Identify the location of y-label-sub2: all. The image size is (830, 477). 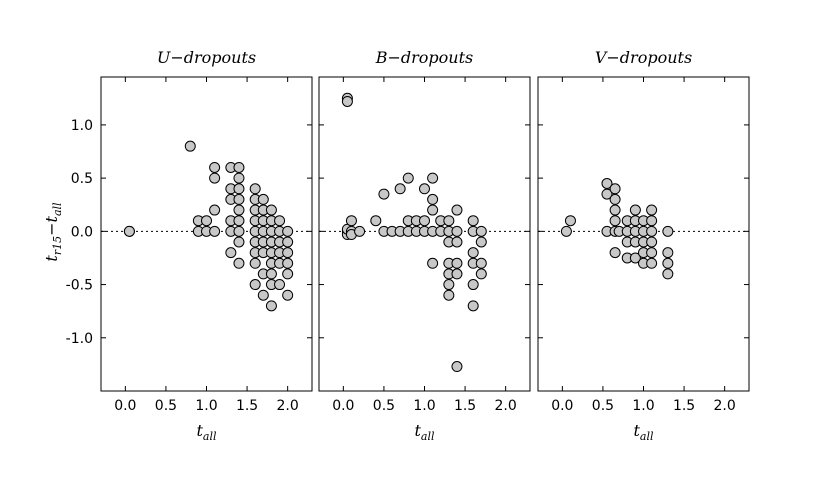
(57, 209).